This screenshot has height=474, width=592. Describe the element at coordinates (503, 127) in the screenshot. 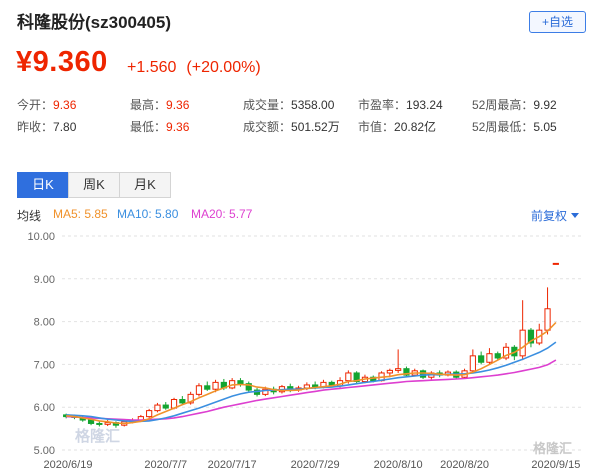

I see `quote-label: 52周最低：` at that location.